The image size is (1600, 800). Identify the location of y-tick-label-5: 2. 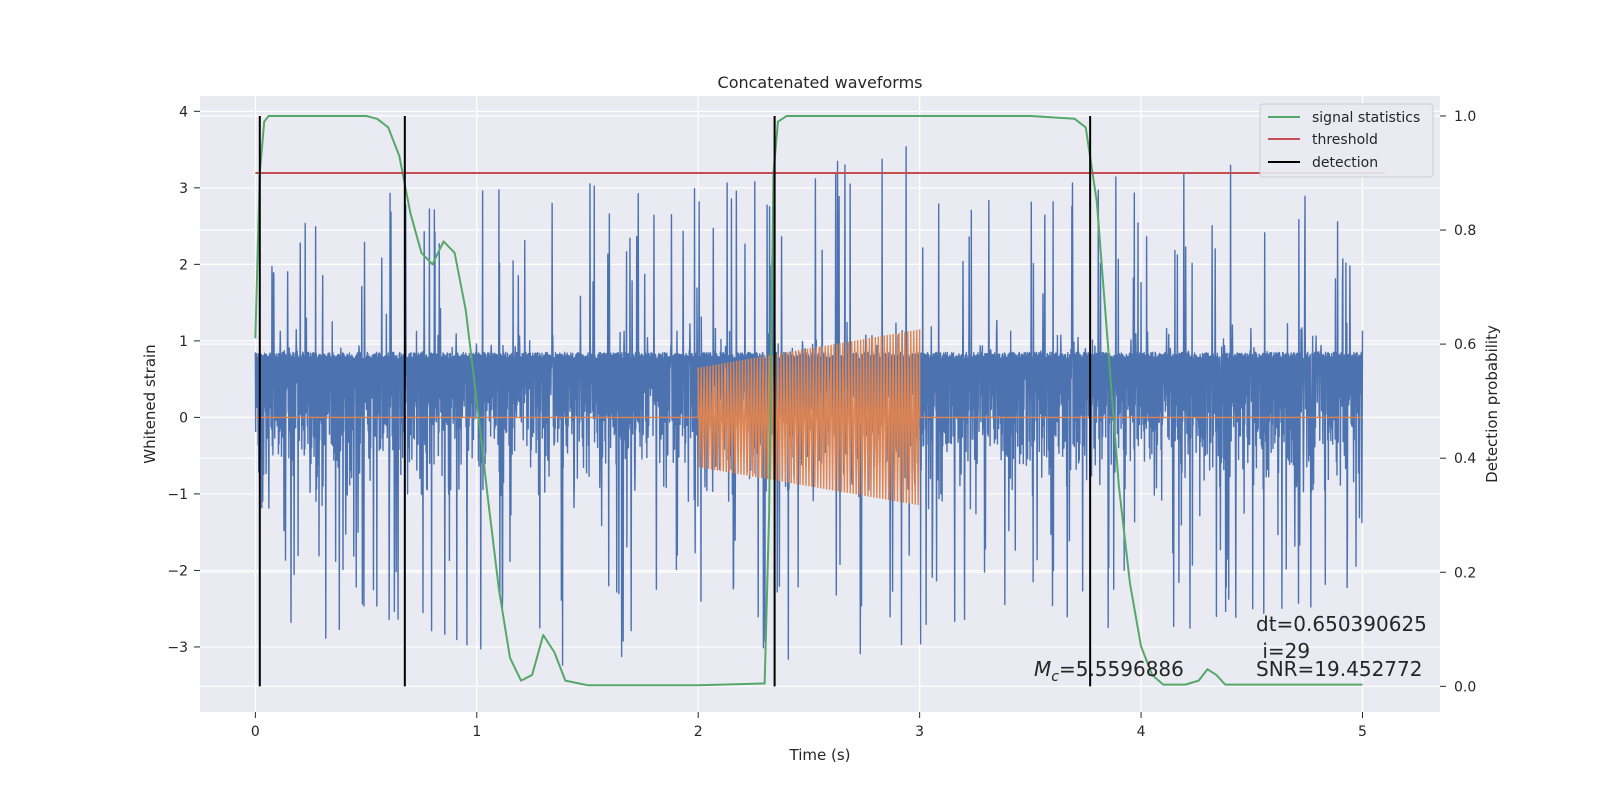
(183, 265).